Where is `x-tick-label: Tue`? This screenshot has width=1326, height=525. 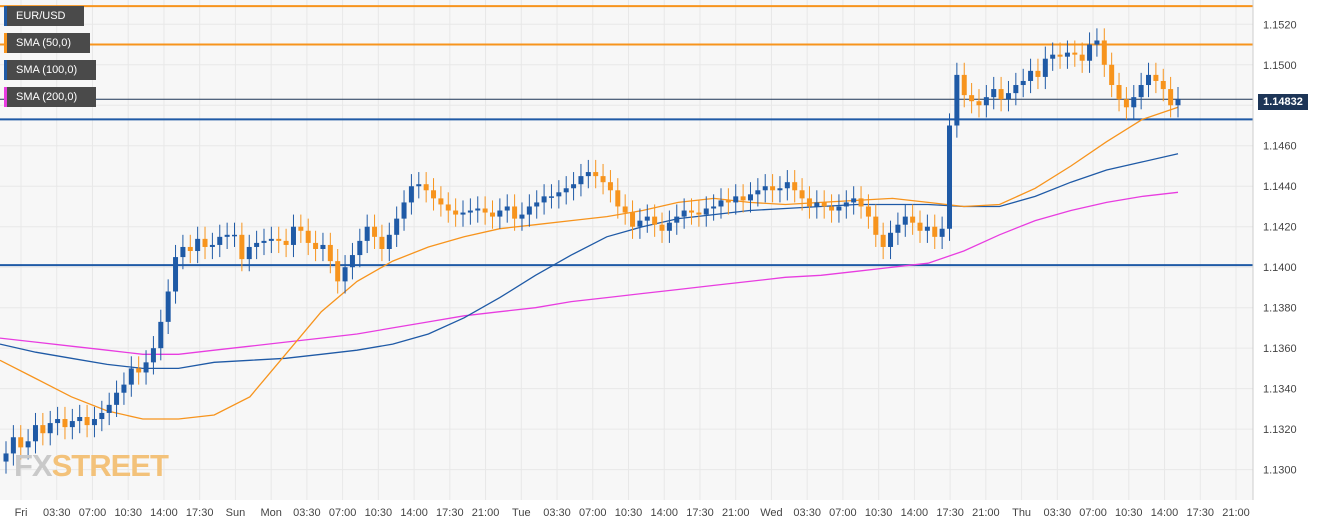
x-tick-label: Tue is located at coordinates (521, 513).